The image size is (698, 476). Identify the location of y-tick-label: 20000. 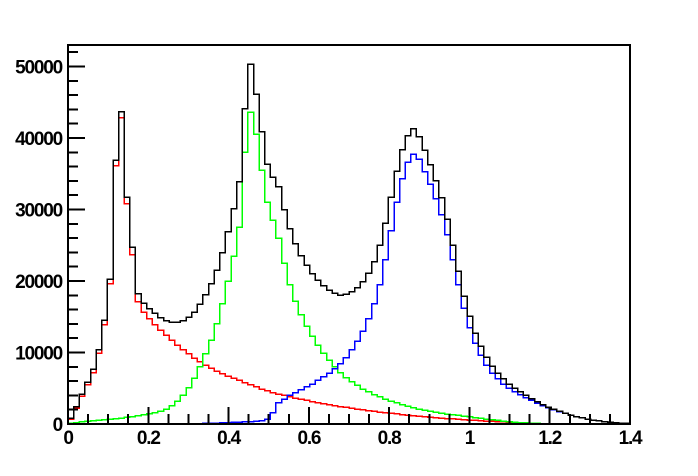
(38, 282).